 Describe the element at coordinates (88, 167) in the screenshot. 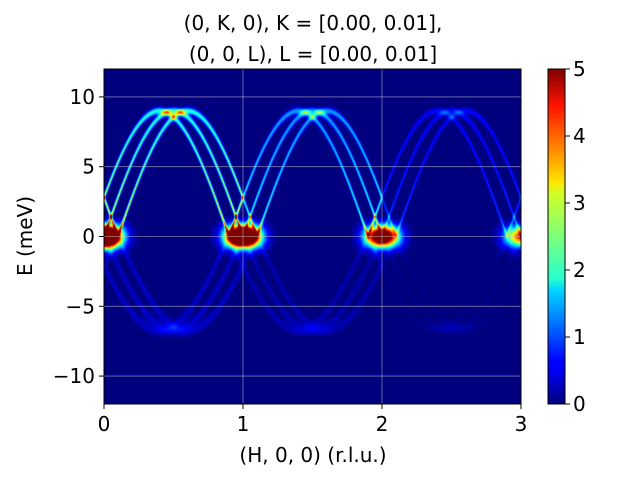

I see `y-tick-label: 5` at that location.